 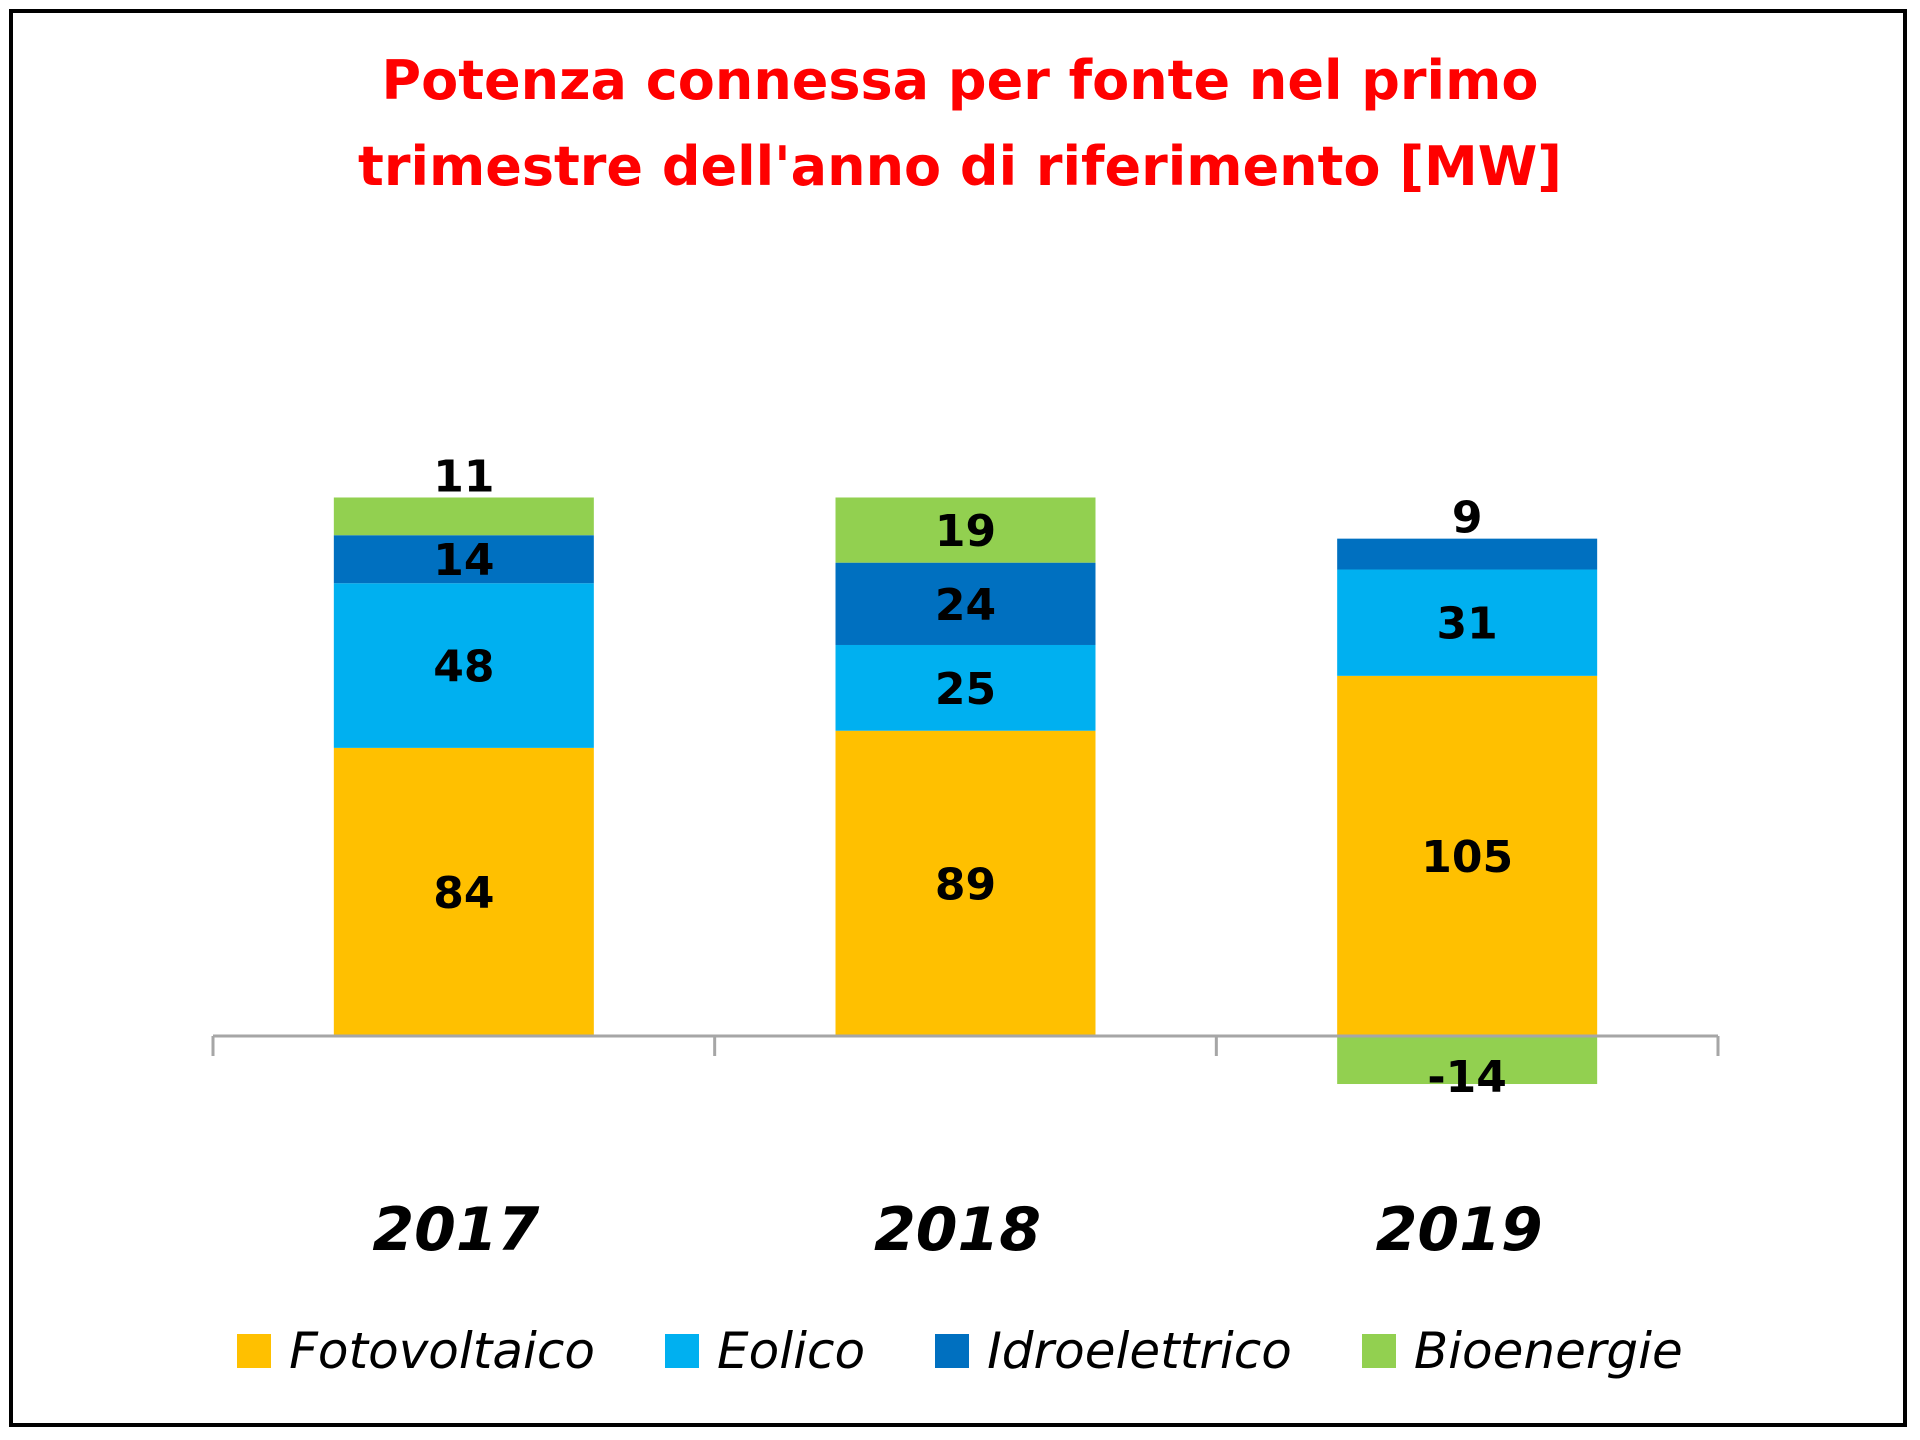 What do you see at coordinates (463, 516) in the screenshot?
I see `bar-2017-bioenergie` at bounding box center [463, 516].